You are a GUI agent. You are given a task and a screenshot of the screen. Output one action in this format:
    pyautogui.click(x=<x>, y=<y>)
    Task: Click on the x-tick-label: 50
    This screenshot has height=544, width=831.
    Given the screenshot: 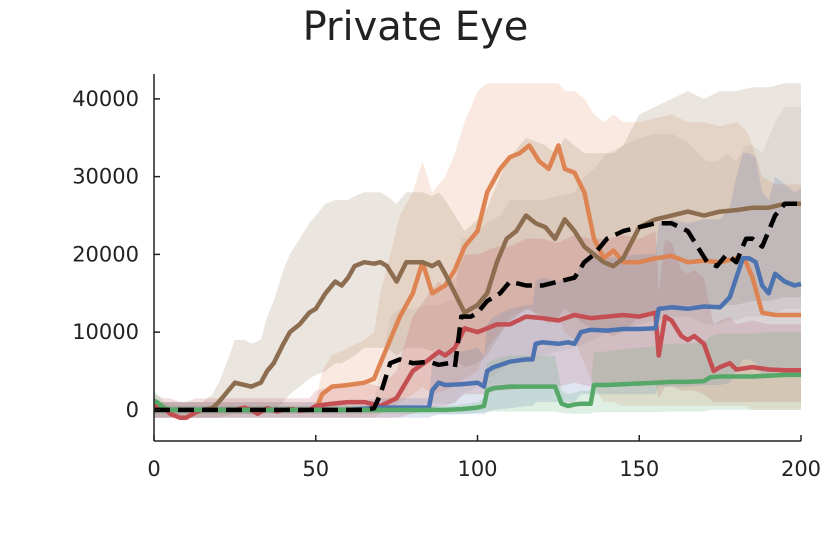 What is the action you would take?
    pyautogui.click(x=315, y=469)
    